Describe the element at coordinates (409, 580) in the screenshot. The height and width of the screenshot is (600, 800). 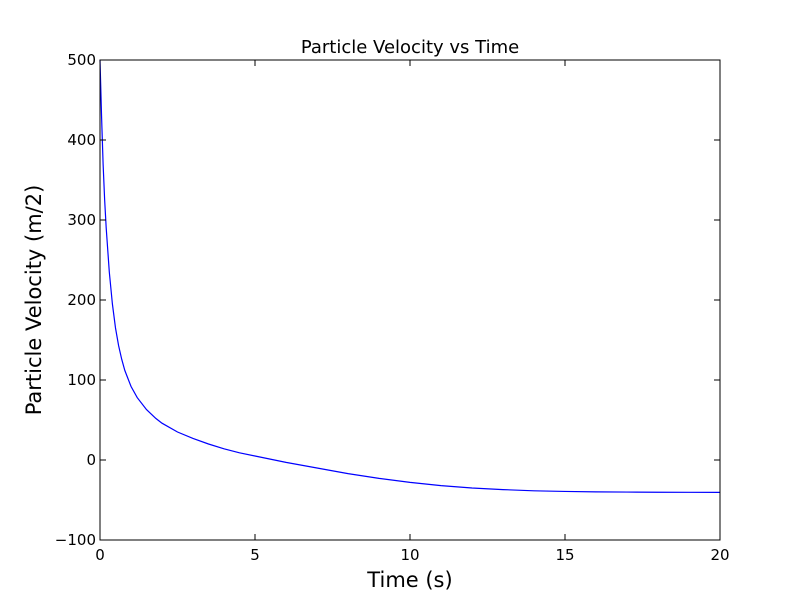
I see `x-axis-title: Time (s)` at that location.